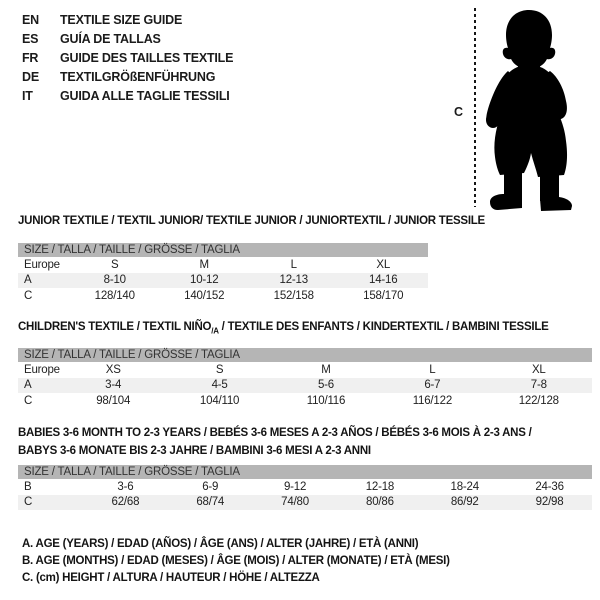  Describe the element at coordinates (125, 502) in the screenshot. I see `table-cell: 62/68` at that location.